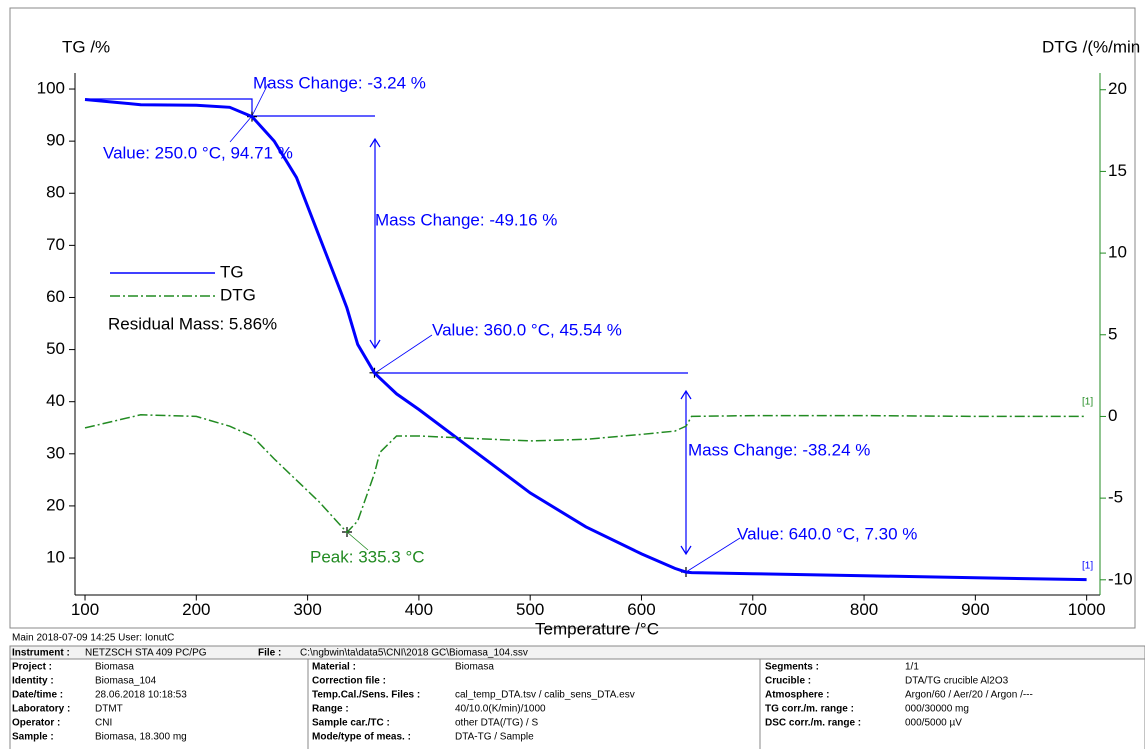 This screenshot has height=749, width=1145. What do you see at coordinates (334, 667) in the screenshot?
I see `field-label: Material :` at bounding box center [334, 667].